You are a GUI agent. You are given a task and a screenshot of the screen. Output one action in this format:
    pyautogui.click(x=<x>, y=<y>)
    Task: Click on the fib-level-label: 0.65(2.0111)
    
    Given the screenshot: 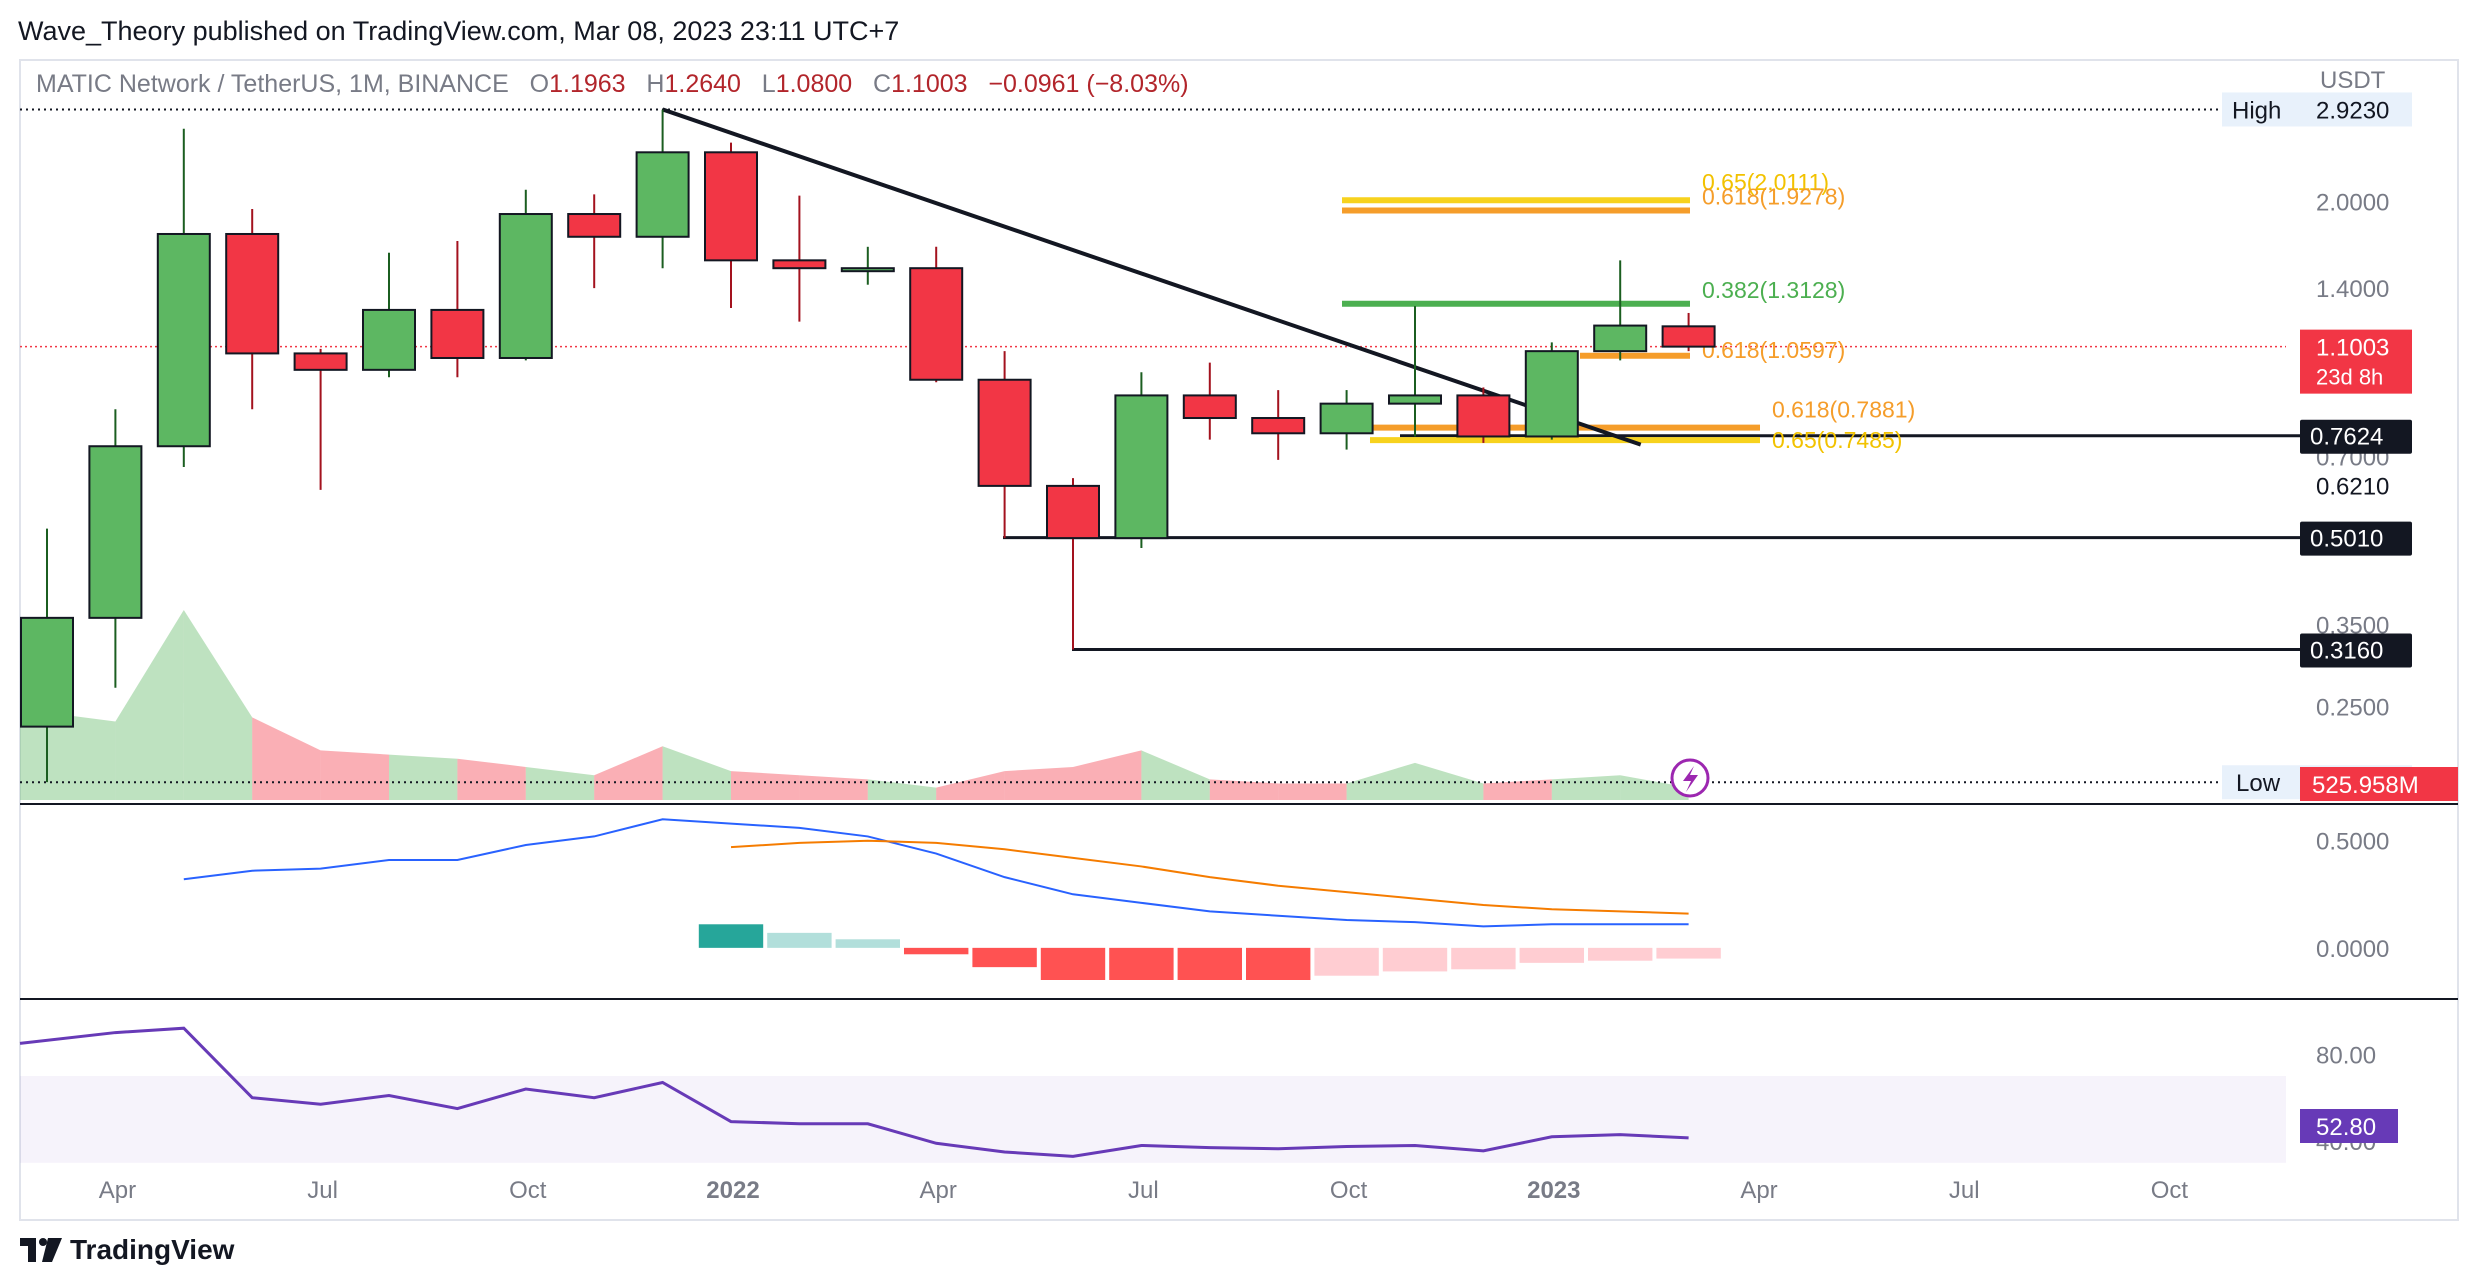 What is the action you would take?
    pyautogui.click(x=1765, y=182)
    